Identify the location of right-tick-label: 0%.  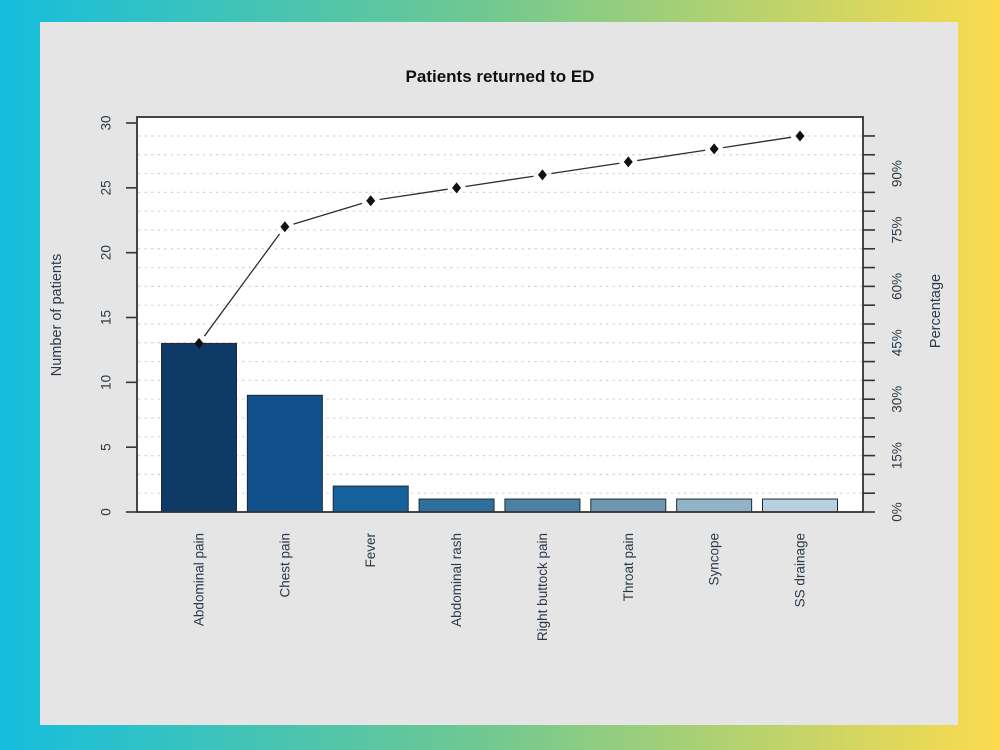
(897, 512).